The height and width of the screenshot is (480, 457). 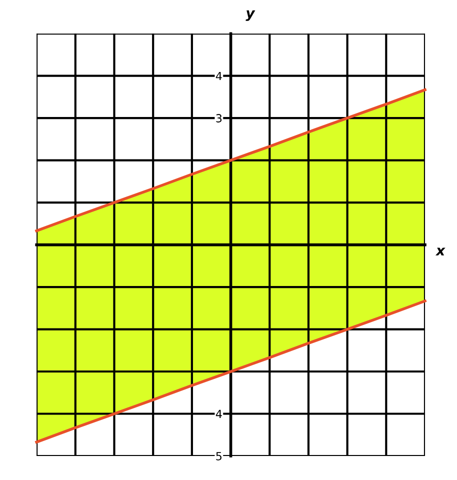 I want to click on y-tick-label: 3, so click(x=219, y=118).